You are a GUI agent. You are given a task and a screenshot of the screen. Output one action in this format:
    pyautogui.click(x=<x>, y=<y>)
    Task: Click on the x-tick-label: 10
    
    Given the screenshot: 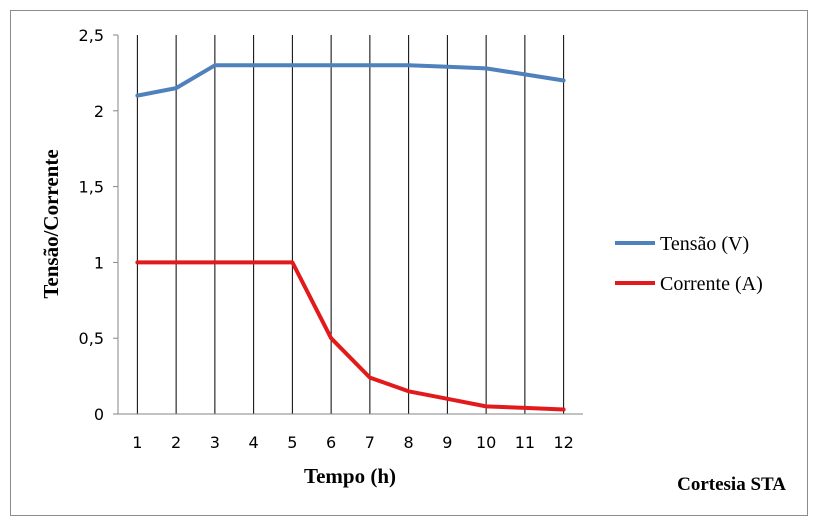 What is the action you would take?
    pyautogui.click(x=486, y=442)
    